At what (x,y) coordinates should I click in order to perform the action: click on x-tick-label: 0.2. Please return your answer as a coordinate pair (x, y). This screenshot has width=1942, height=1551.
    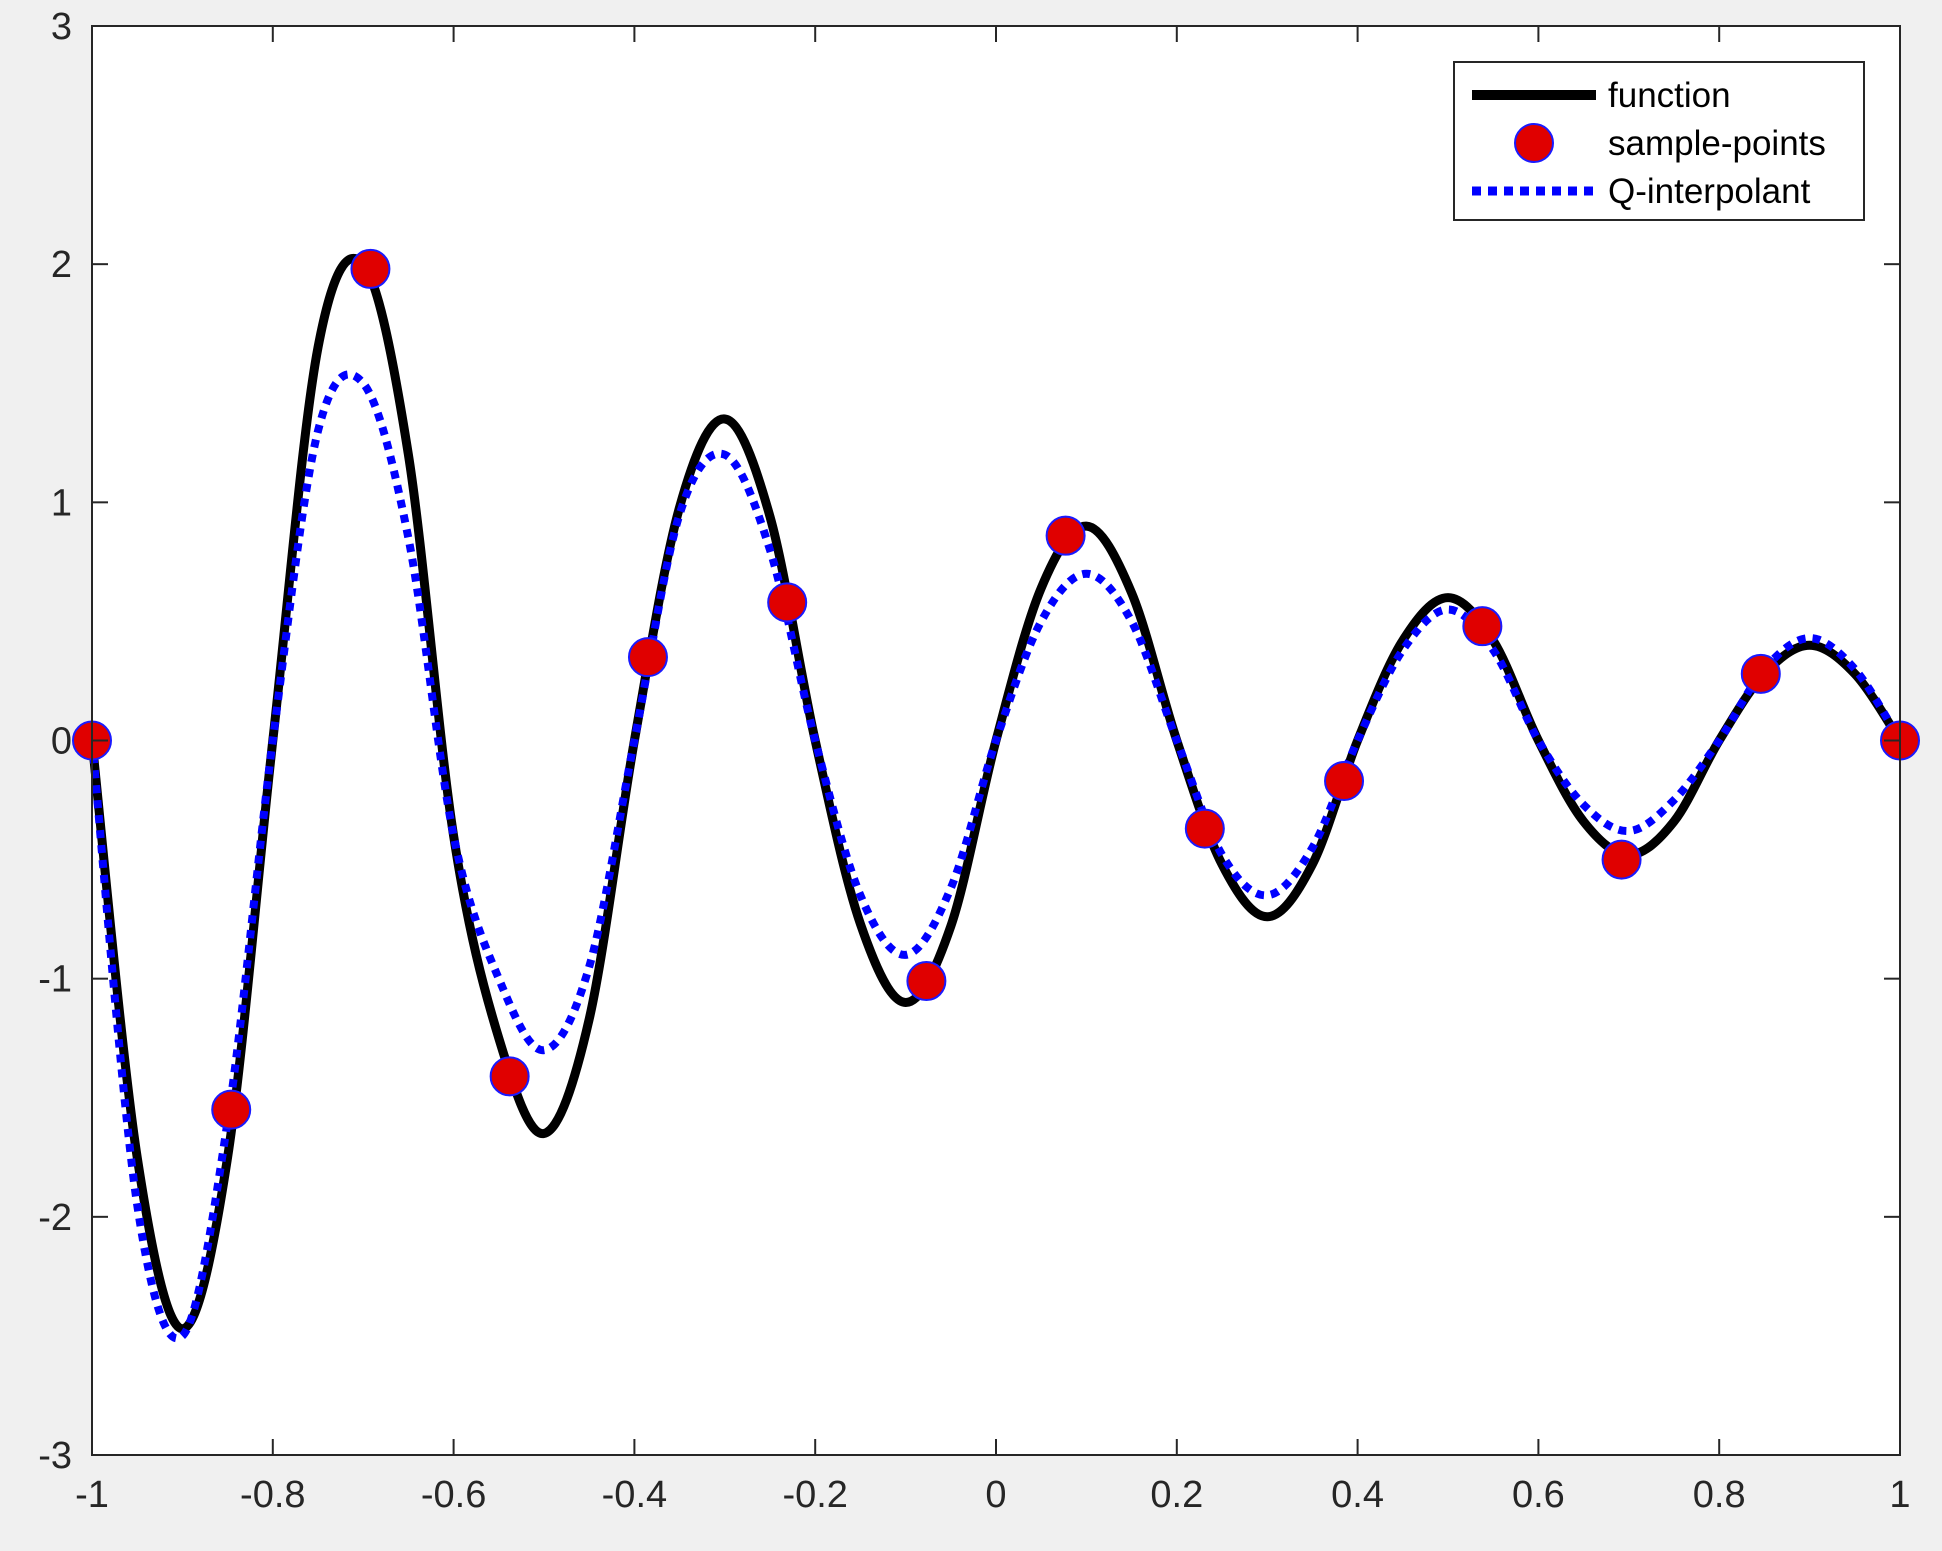
    Looking at the image, I should click on (1176, 1495).